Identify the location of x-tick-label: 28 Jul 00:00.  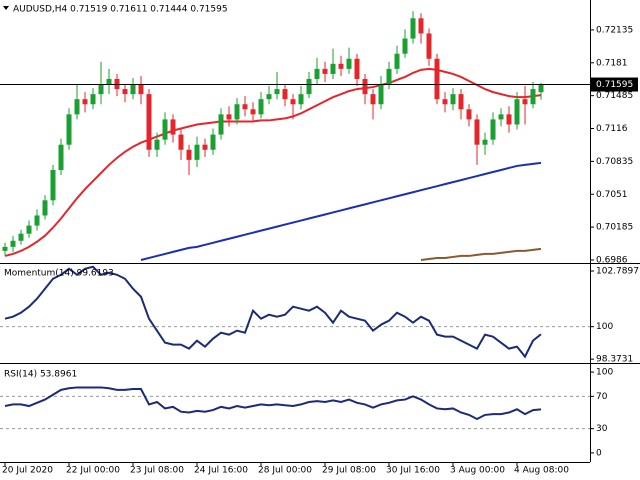
(285, 471).